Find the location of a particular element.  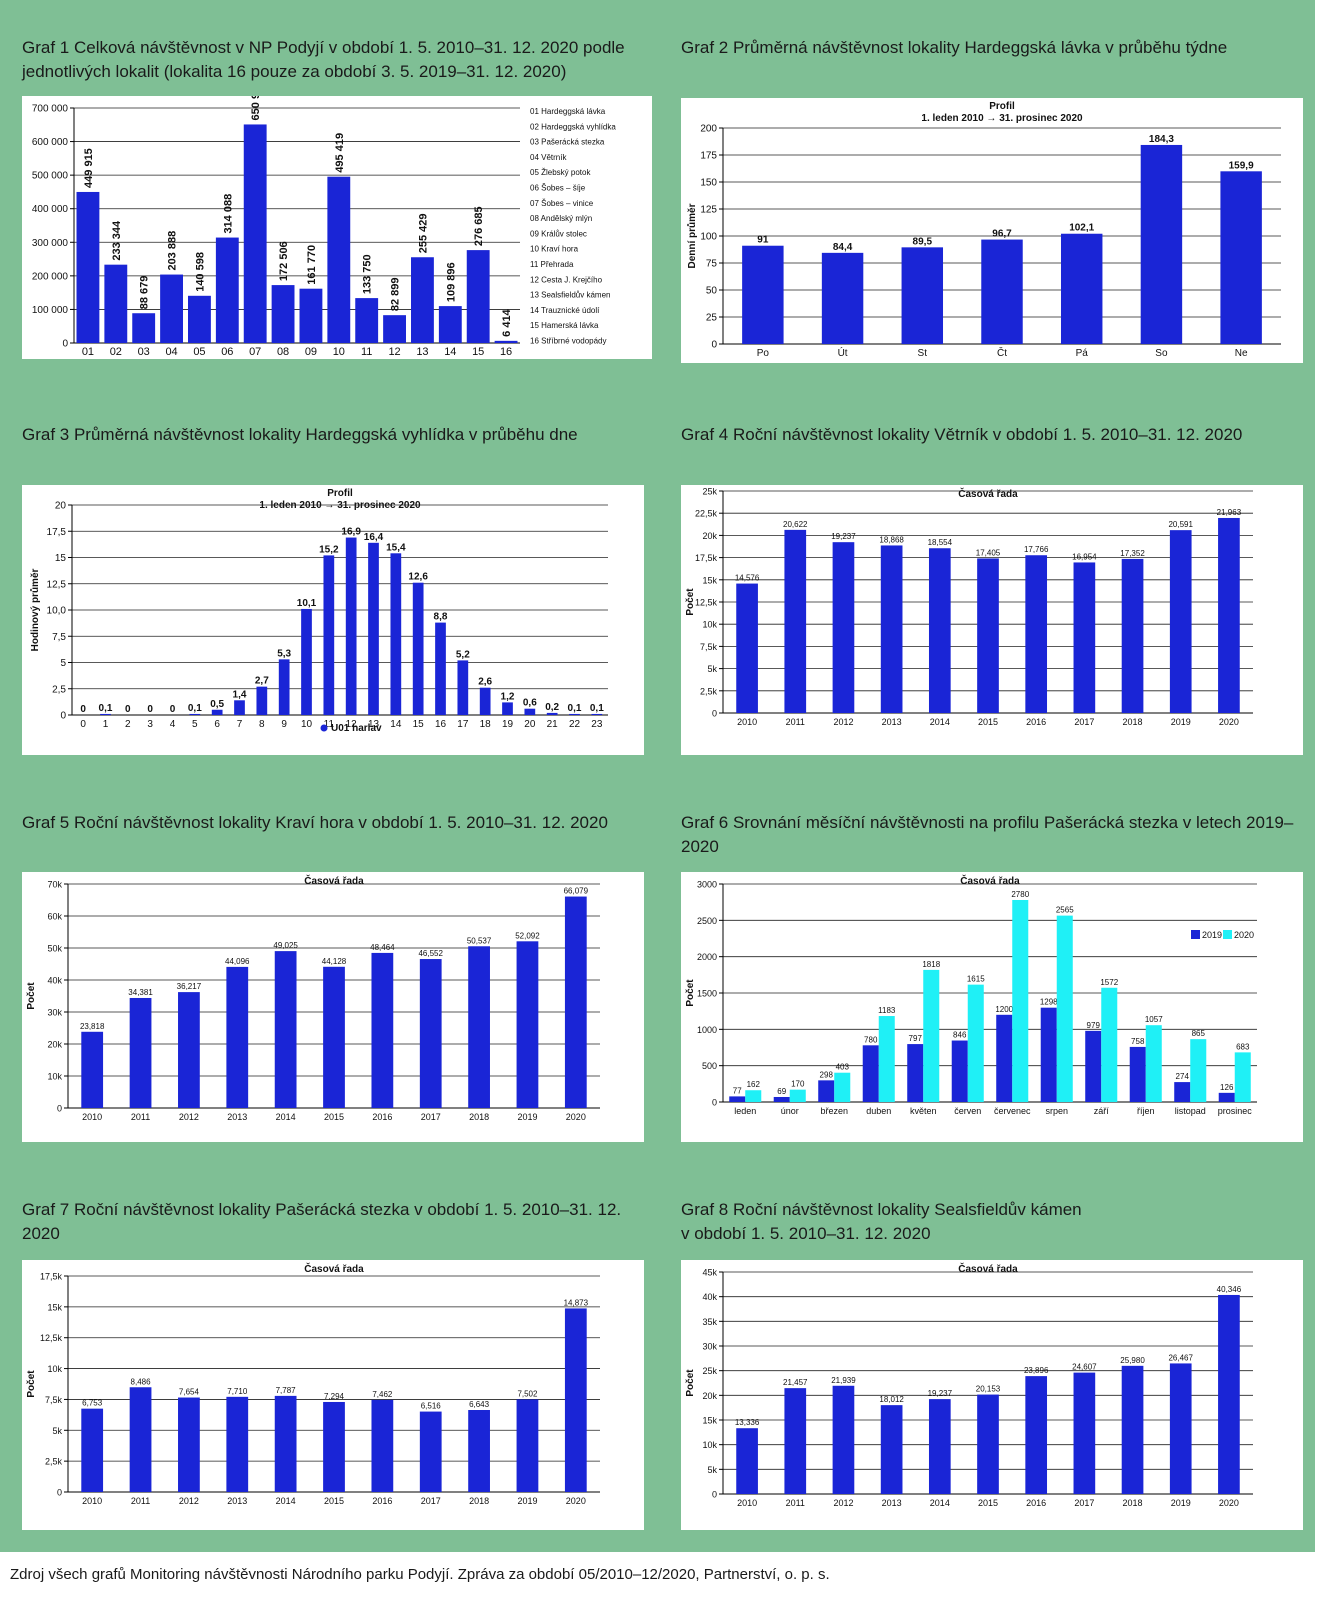

g7-category-label: 2010 is located at coordinates (92, 1501).